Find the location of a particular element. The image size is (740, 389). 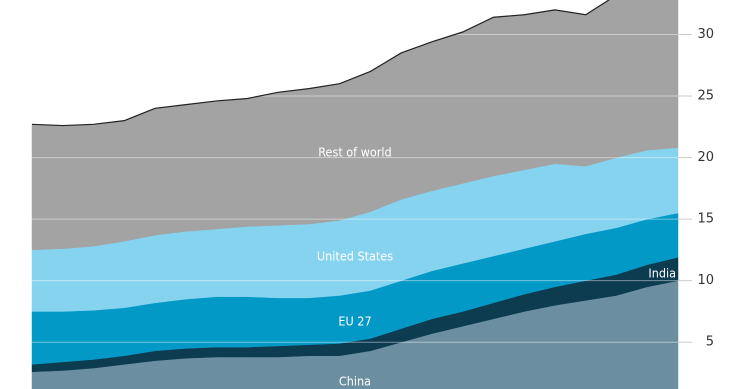

y-tick-label: 5 is located at coordinates (710, 342).